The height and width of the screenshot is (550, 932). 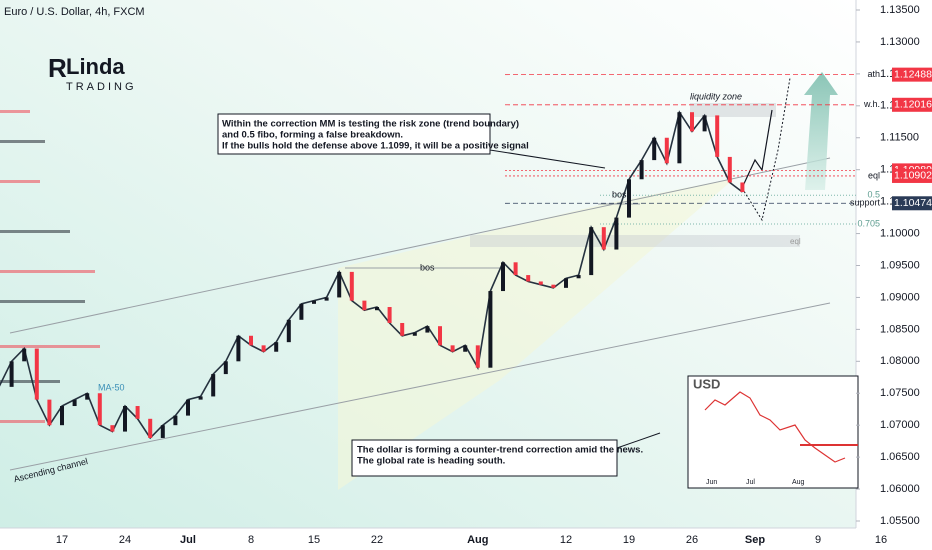 What do you see at coordinates (795, 241) in the screenshot?
I see `annotation-label: eql` at bounding box center [795, 241].